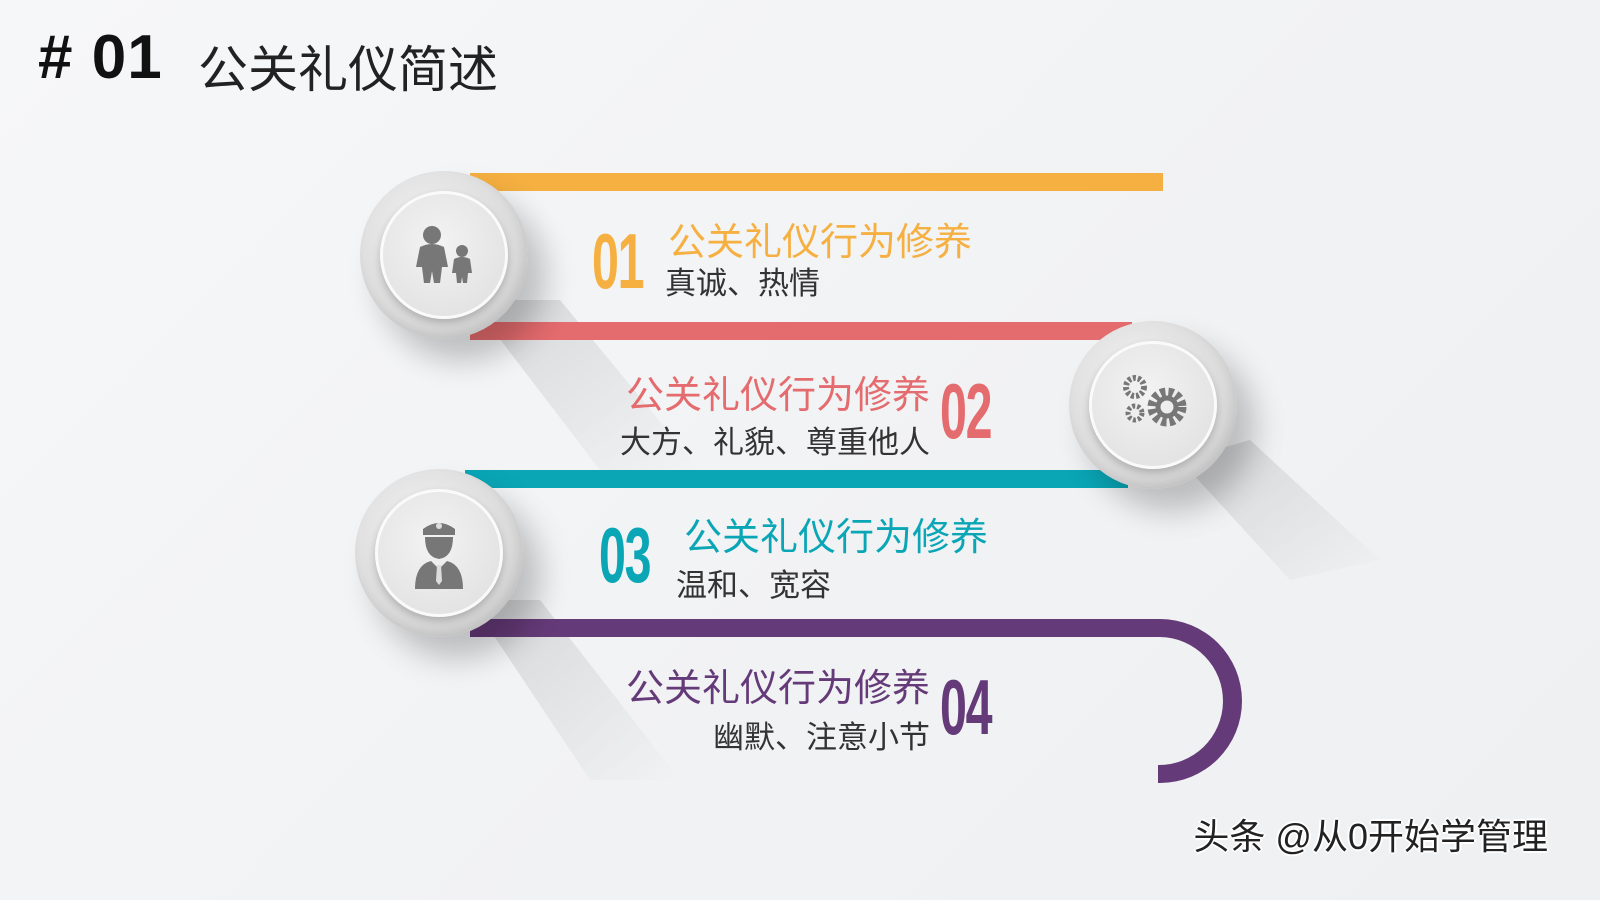 The image size is (1600, 900). Describe the element at coordinates (439, 556) in the screenshot. I see `officer-icon` at that location.